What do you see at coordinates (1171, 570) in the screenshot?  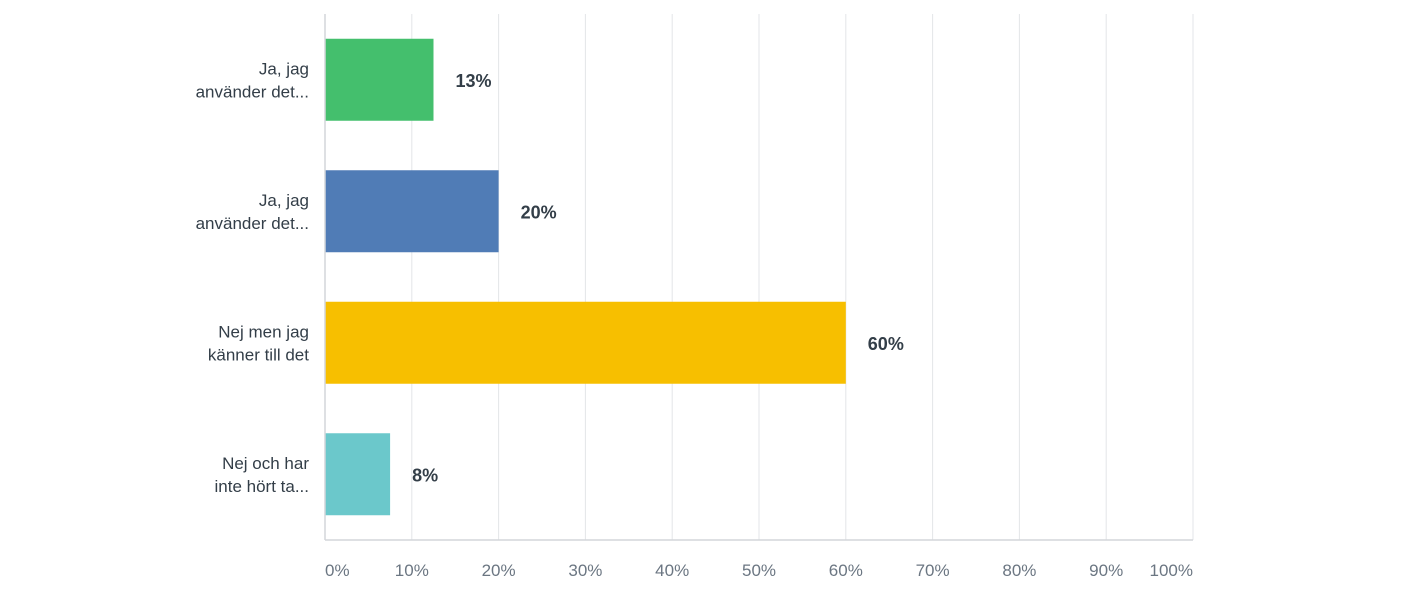 I see `x-tick-label-100: 100%` at bounding box center [1171, 570].